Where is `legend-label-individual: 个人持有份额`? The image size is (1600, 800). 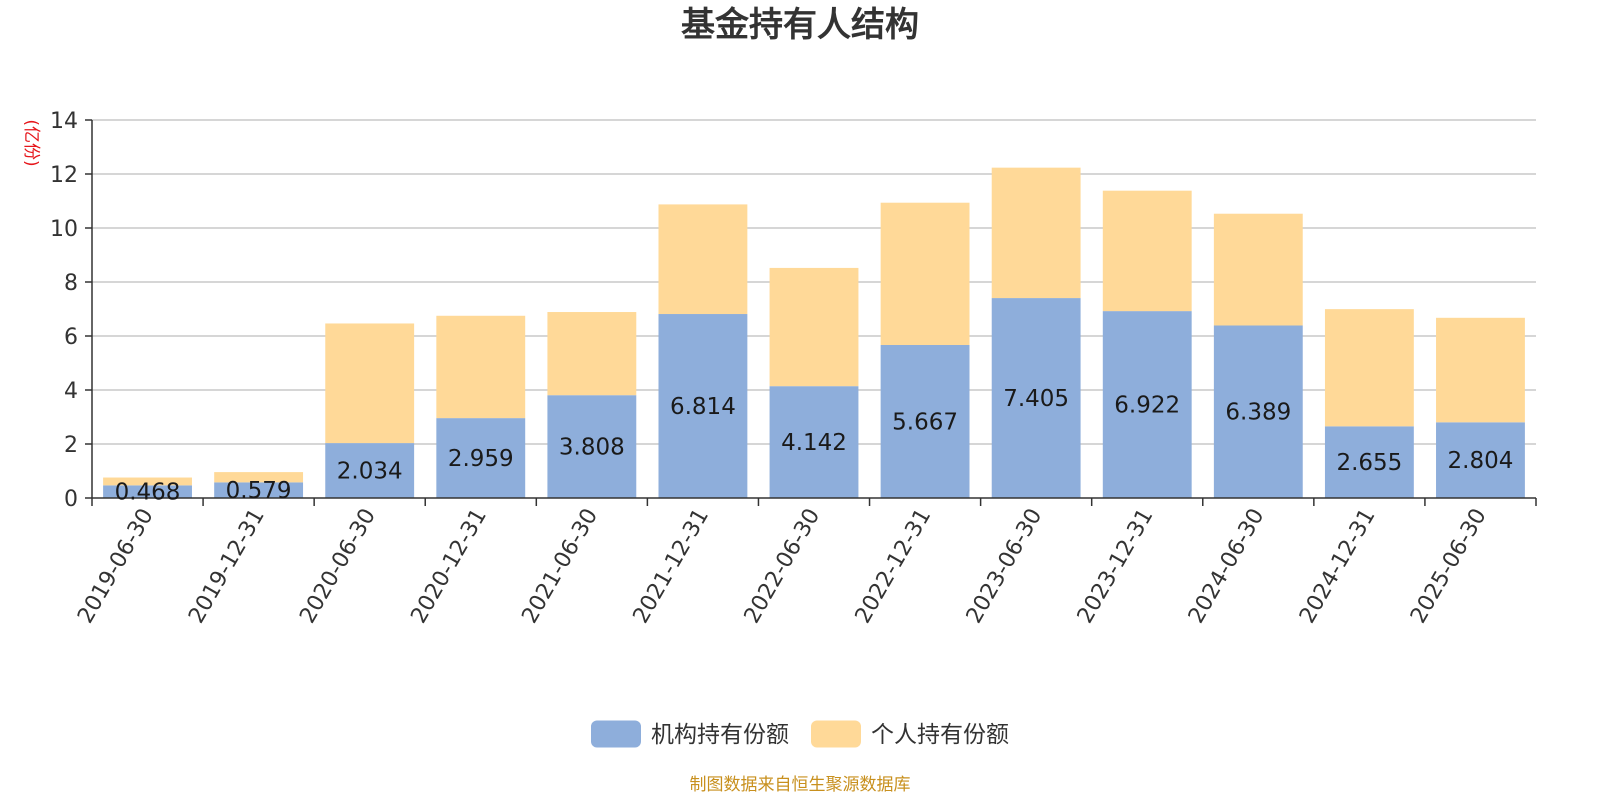 legend-label-individual: 个人持有份额 is located at coordinates (940, 735).